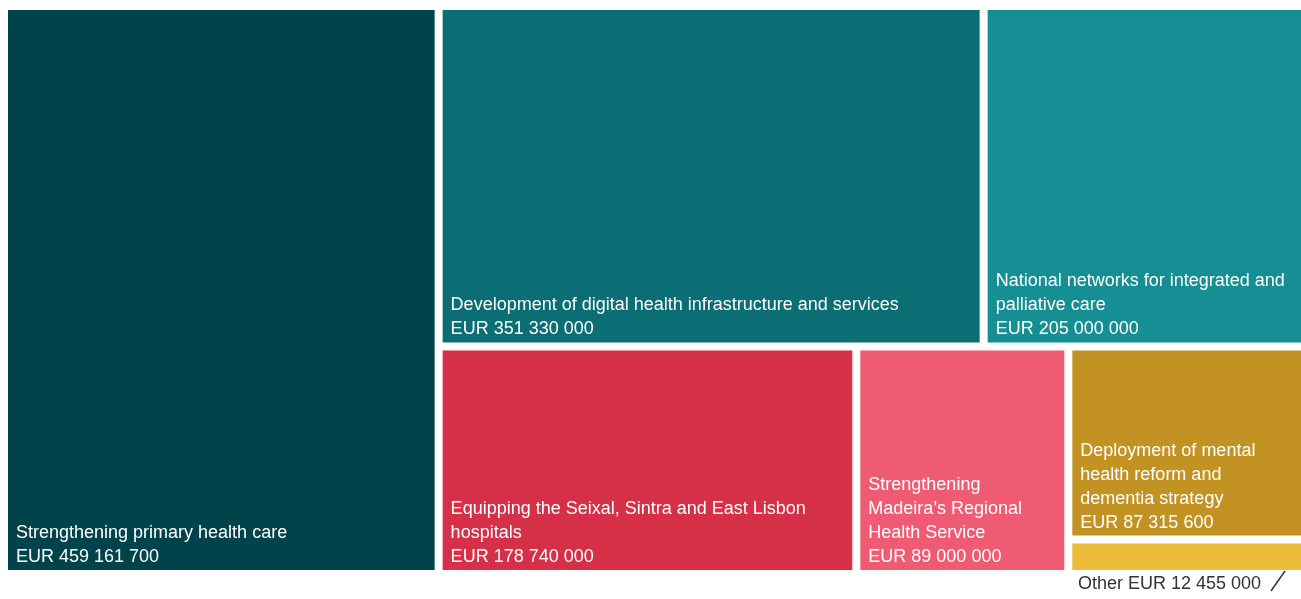 Image resolution: width=1301 pixels, height=599 pixels. Describe the element at coordinates (522, 556) in the screenshot. I see `data-label: EUR 178 740 000` at that location.